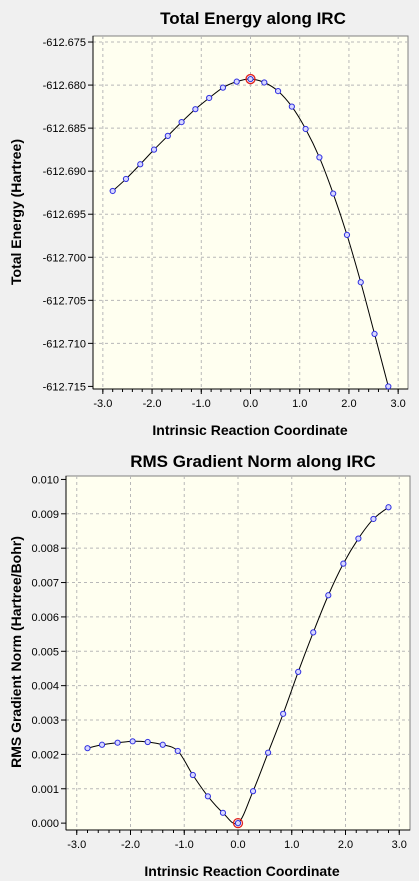 Image resolution: width=419 pixels, height=881 pixels. I want to click on x-tick-label-gradient: 0.0, so click(237, 845).